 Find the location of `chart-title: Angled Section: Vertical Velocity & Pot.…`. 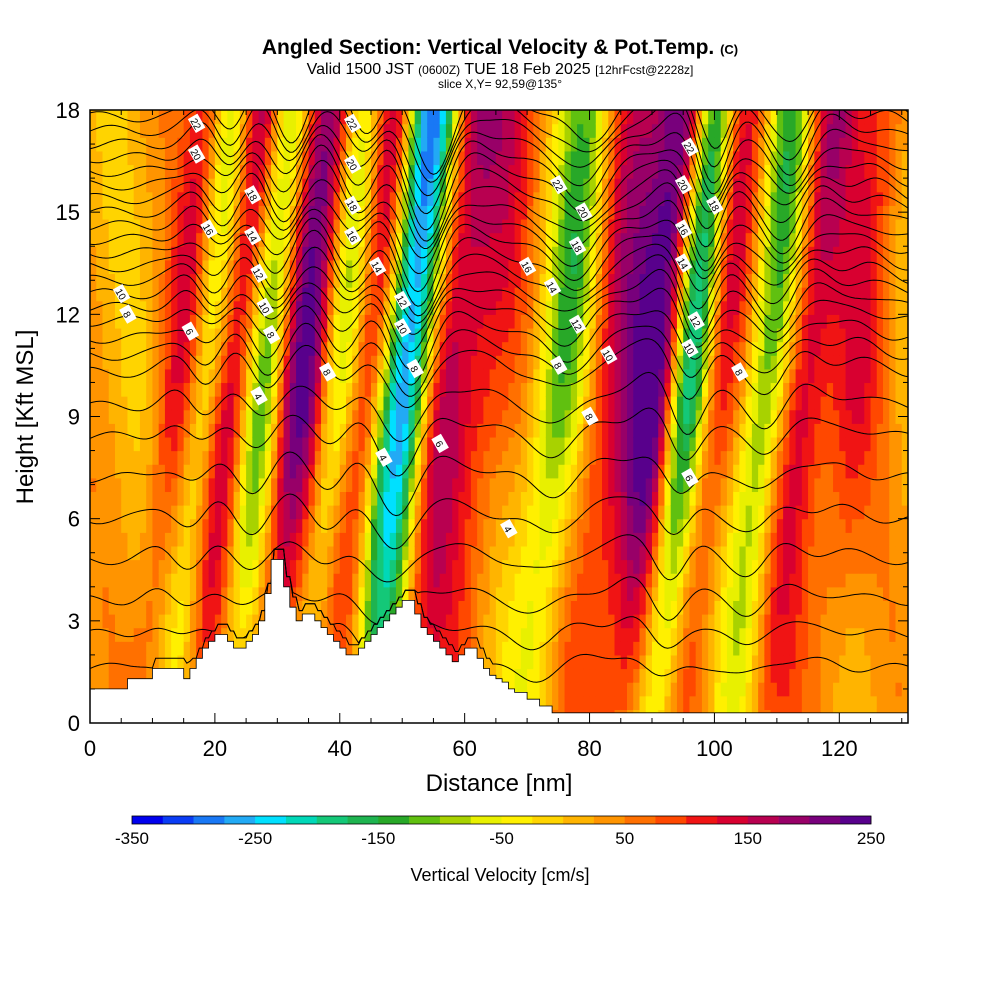

chart-title: Angled Section: Vertical Velocity & Pot.… is located at coordinates (500, 48).